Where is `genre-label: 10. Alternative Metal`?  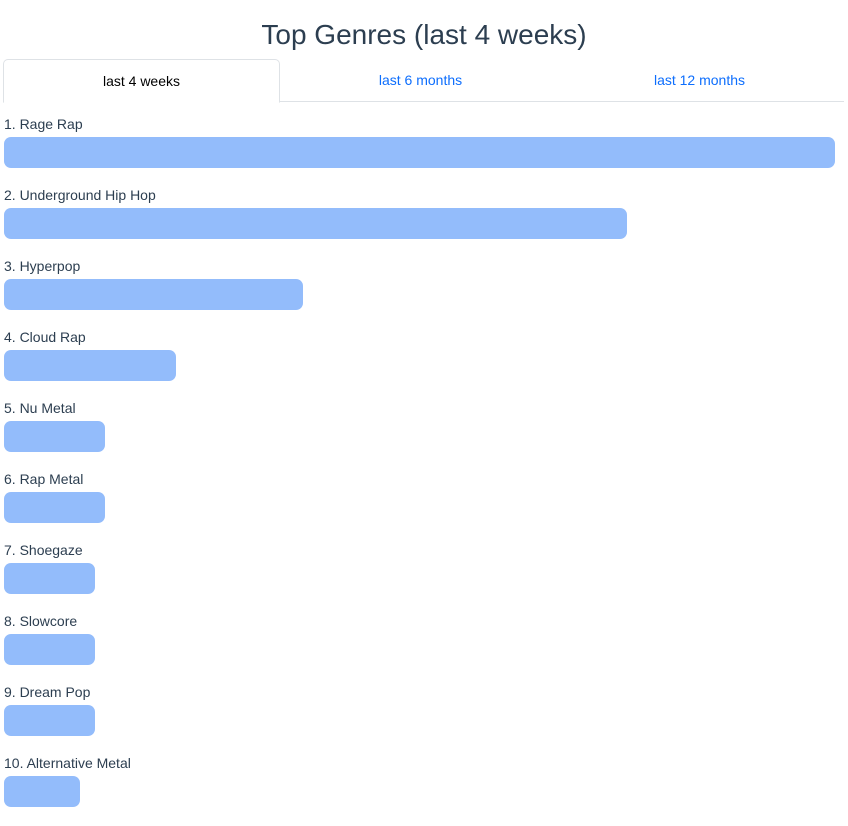 genre-label: 10. Alternative Metal is located at coordinates (67, 763).